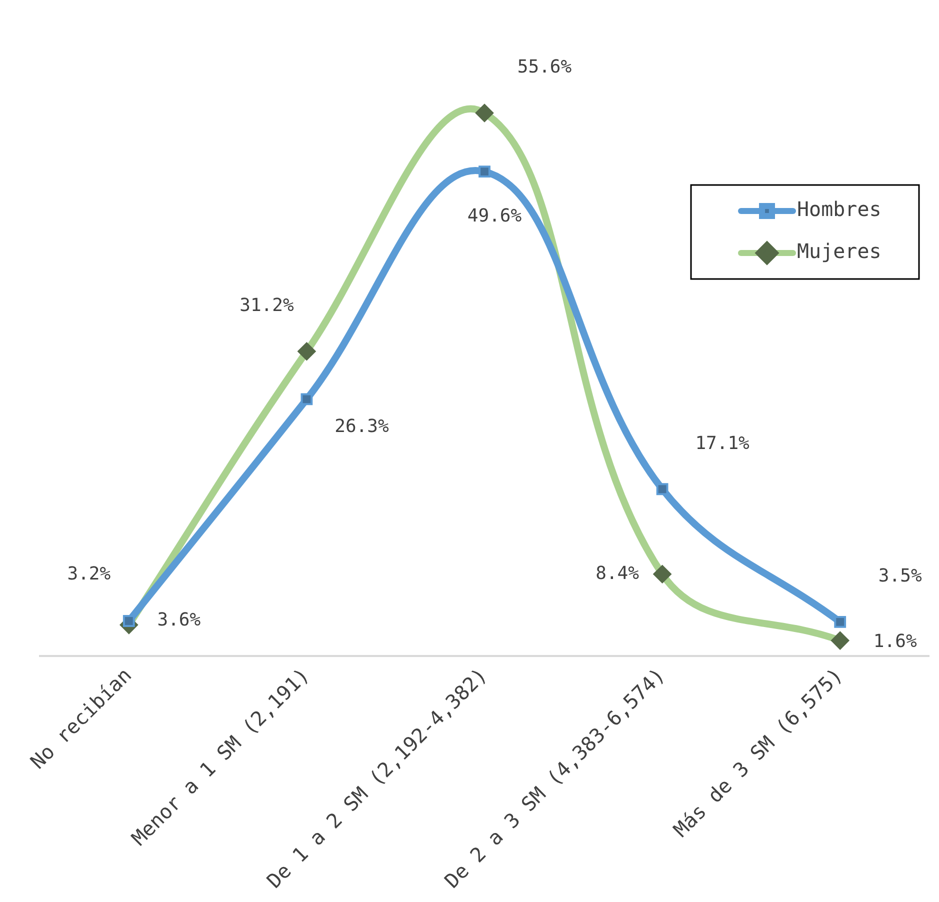 The width and height of the screenshot is (939, 902). I want to click on legend-label: Mujeres, so click(839, 251).